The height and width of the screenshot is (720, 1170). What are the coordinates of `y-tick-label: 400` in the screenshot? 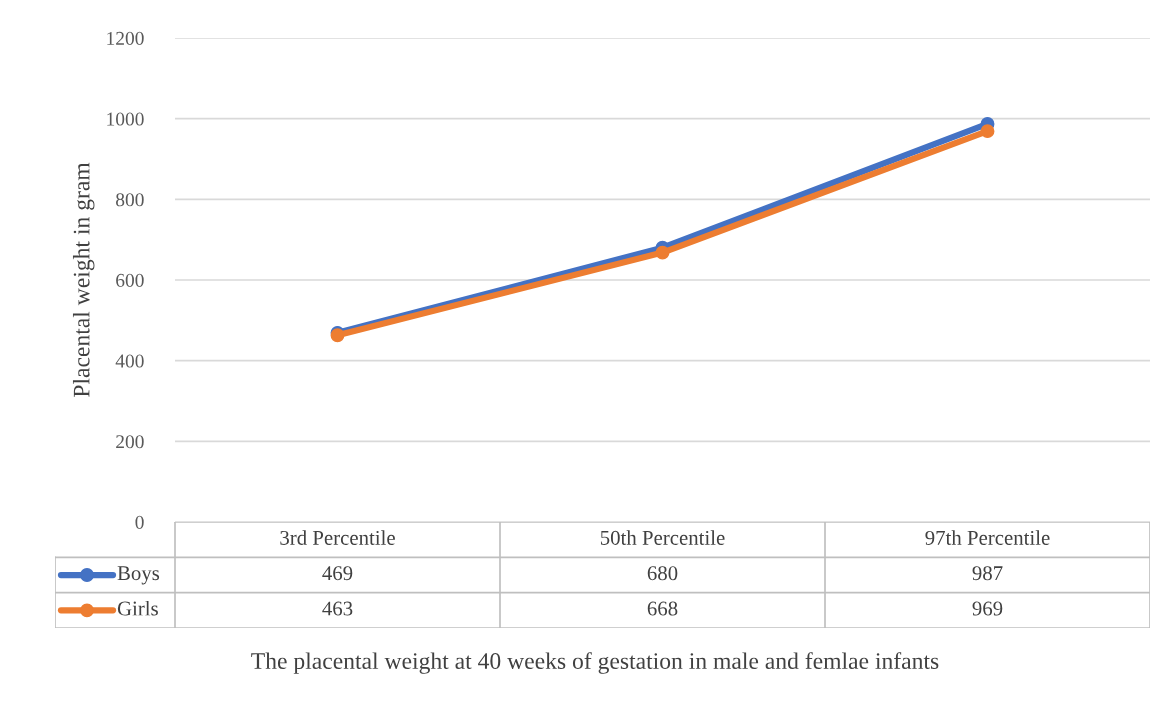 It's located at (129, 361).